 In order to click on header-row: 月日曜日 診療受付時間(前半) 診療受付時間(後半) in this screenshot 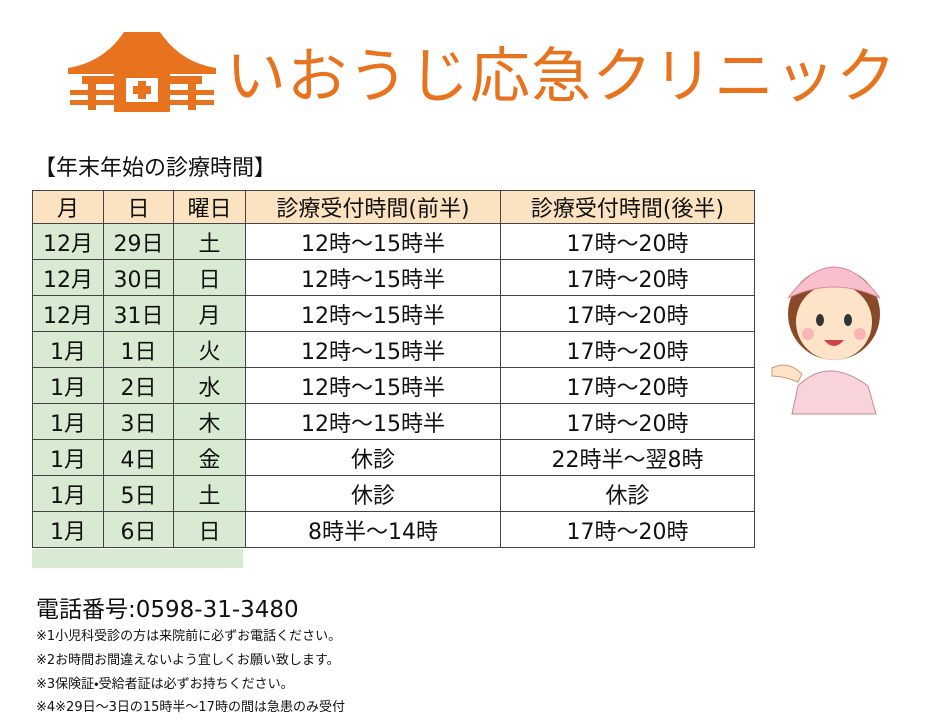, I will do `click(393, 207)`.